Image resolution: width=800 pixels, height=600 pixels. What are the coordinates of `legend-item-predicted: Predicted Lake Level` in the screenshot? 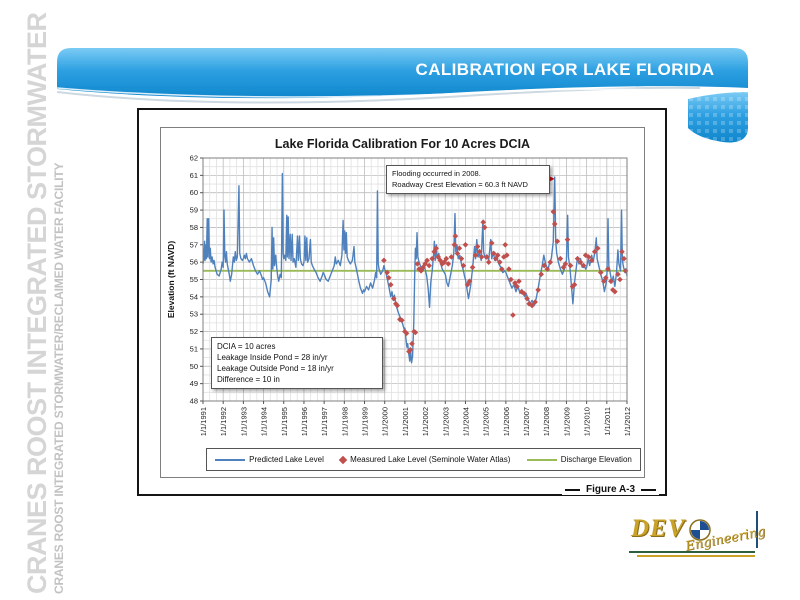 It's located at (269, 459).